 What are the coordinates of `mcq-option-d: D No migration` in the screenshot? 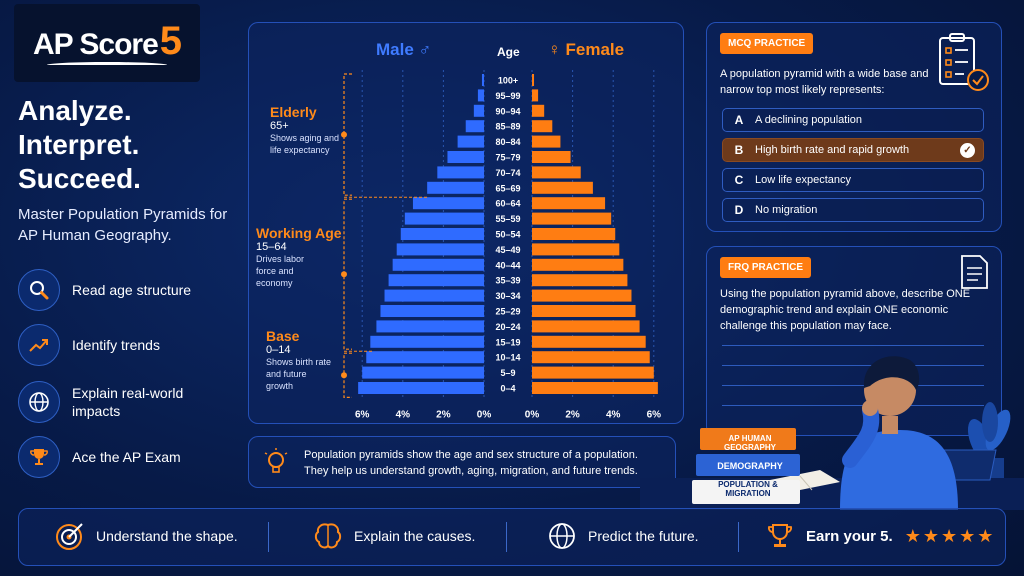 It's located at (853, 210).